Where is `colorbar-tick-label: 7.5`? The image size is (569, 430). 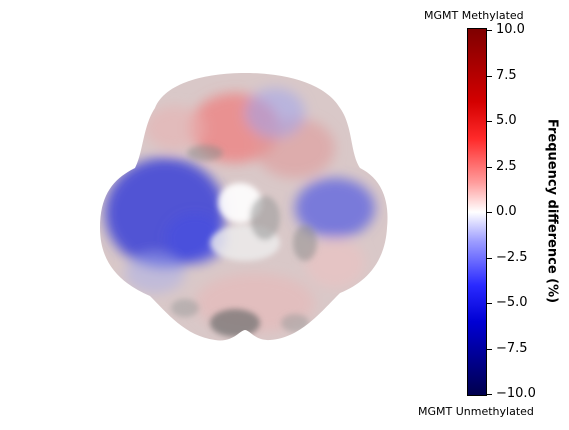 colorbar-tick-label: 7.5 is located at coordinates (506, 75).